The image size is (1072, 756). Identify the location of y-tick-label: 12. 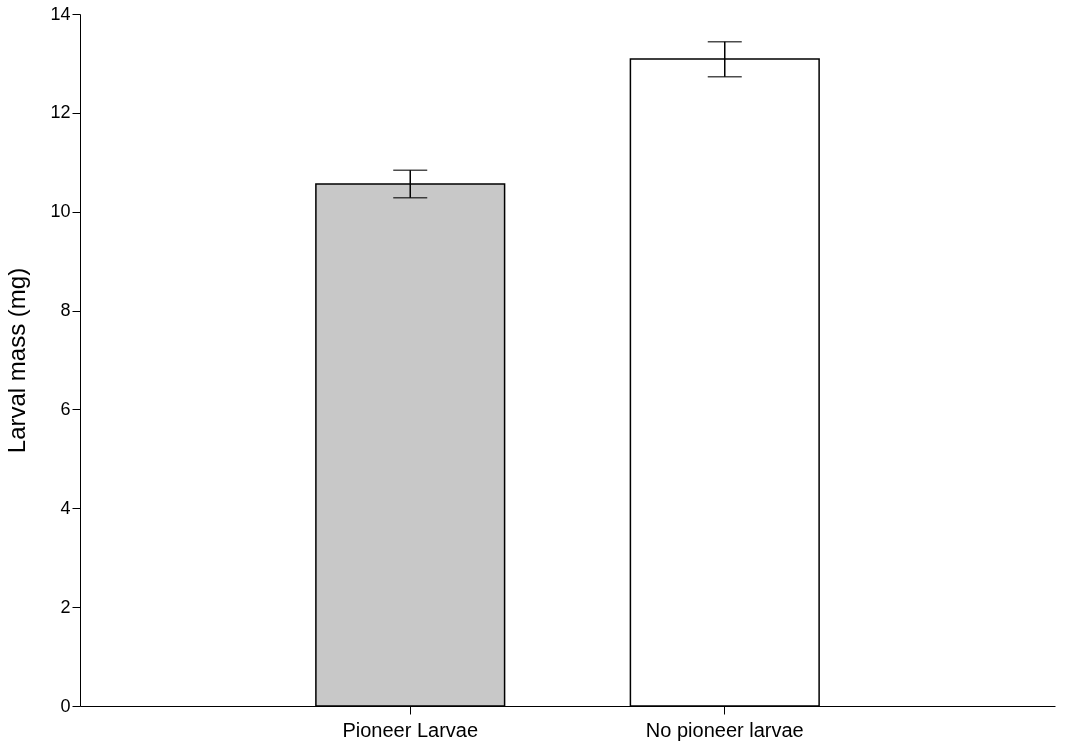
(60, 112).